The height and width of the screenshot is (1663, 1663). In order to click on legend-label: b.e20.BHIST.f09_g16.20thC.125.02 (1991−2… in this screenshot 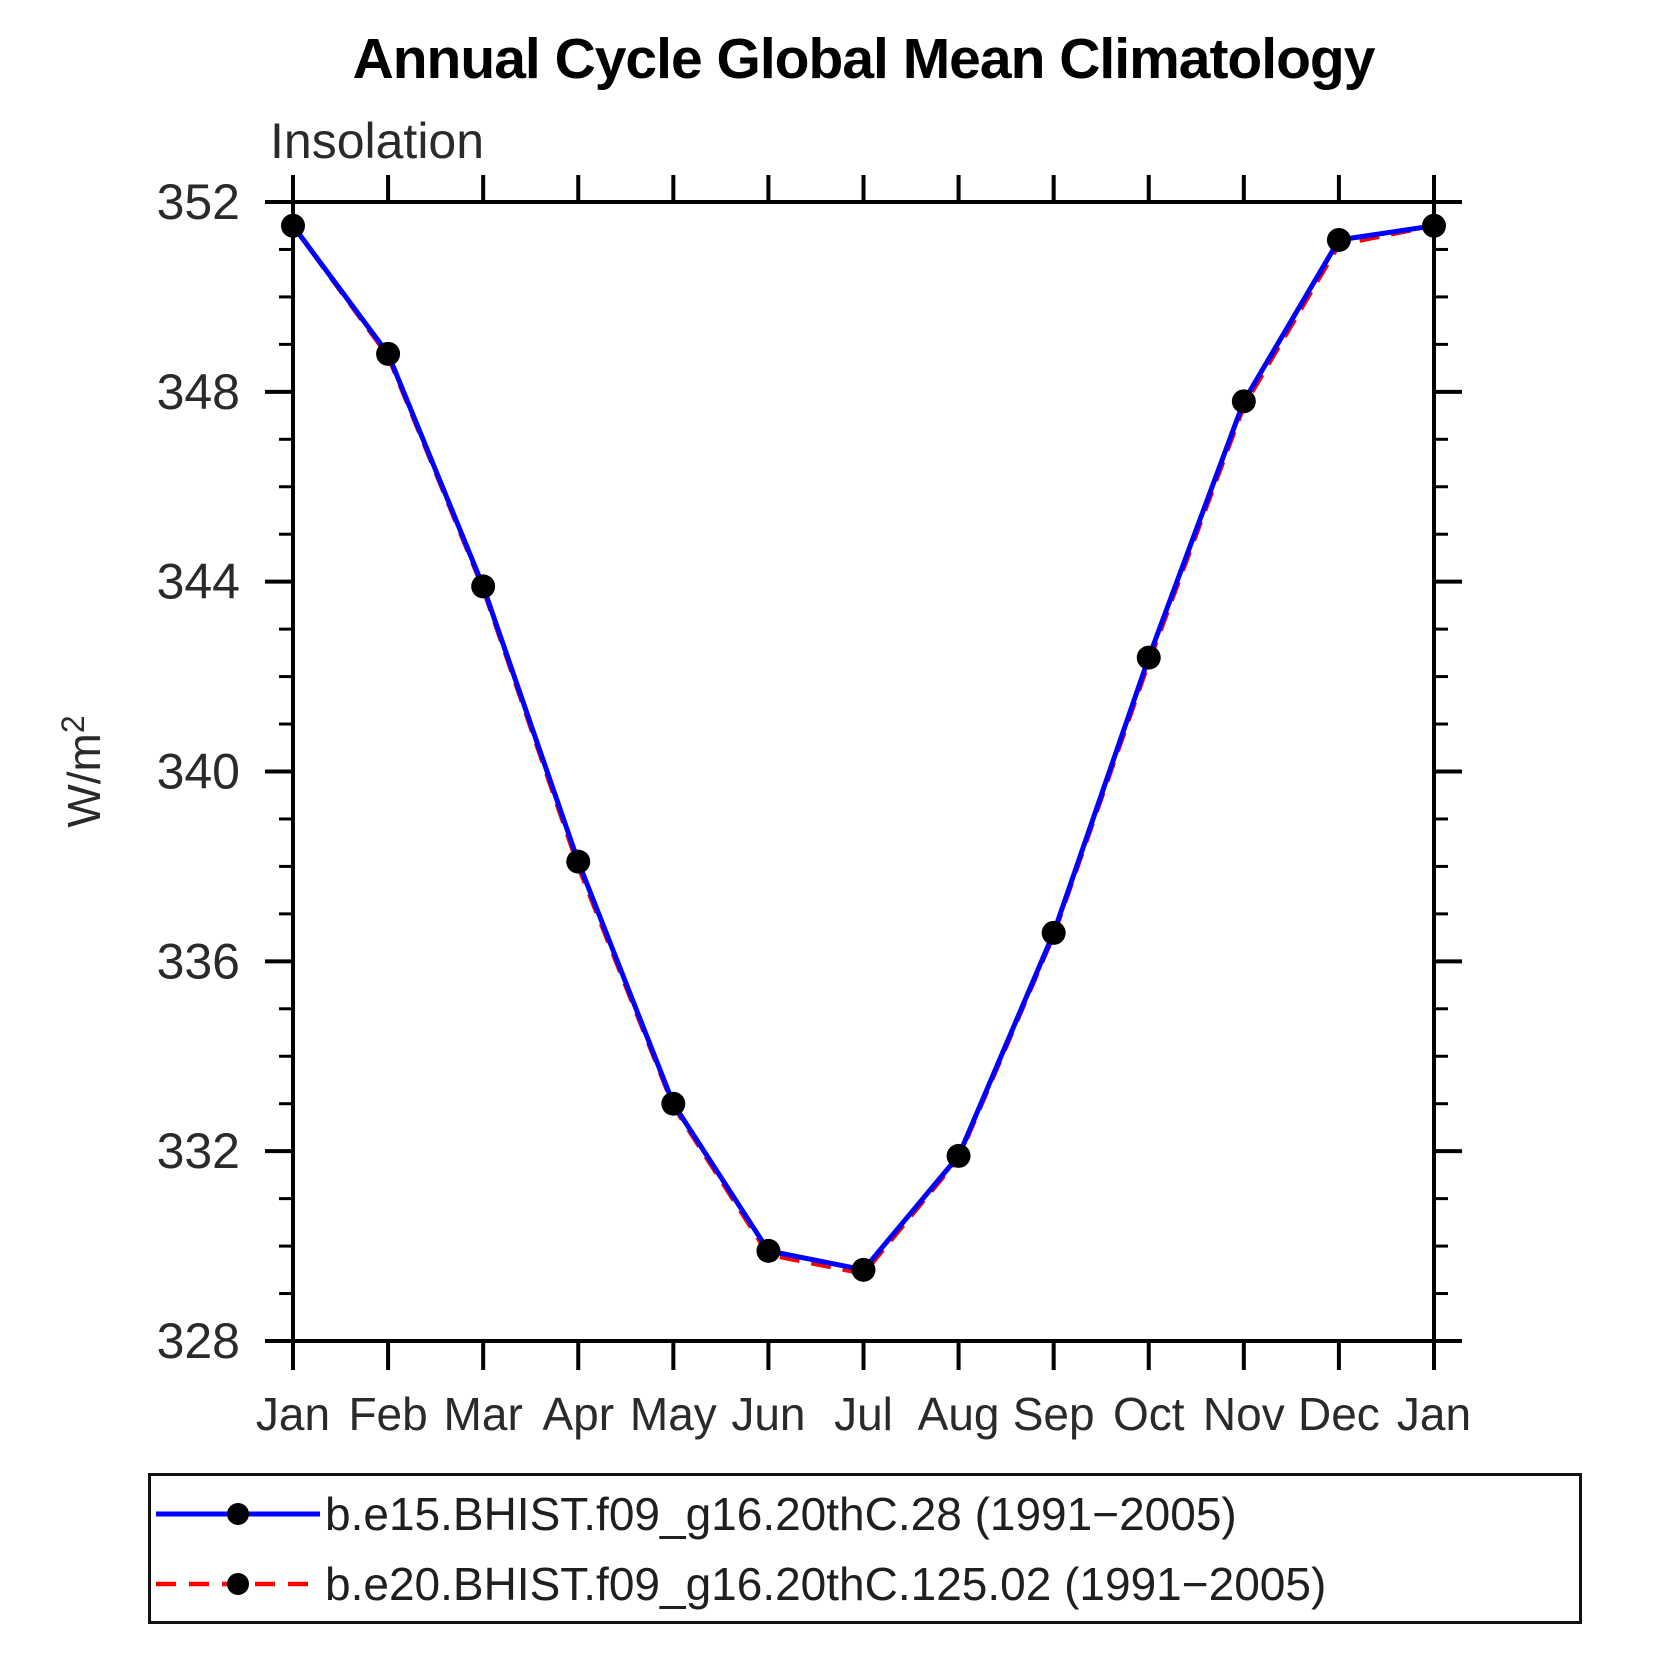, I will do `click(826, 1583)`.